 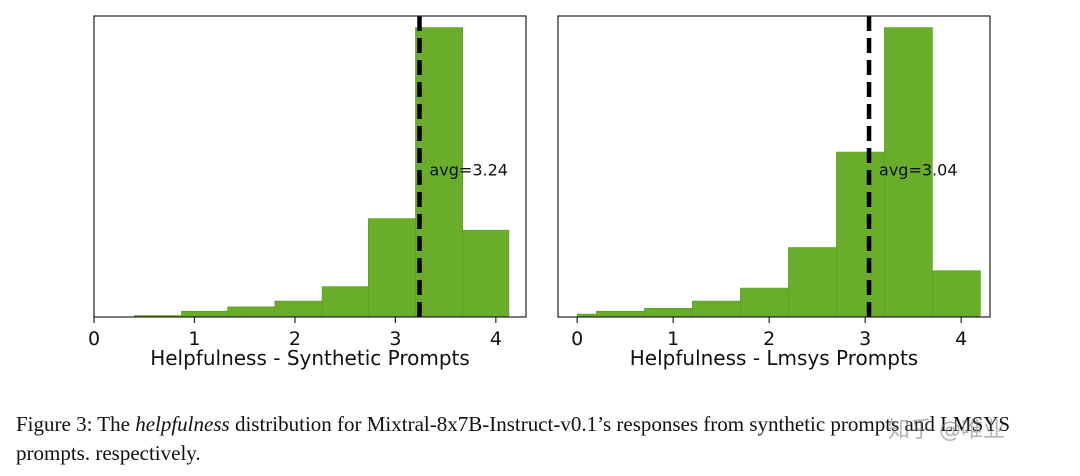 I want to click on x-tick-label-lmsys-4: 4, so click(x=961, y=339).